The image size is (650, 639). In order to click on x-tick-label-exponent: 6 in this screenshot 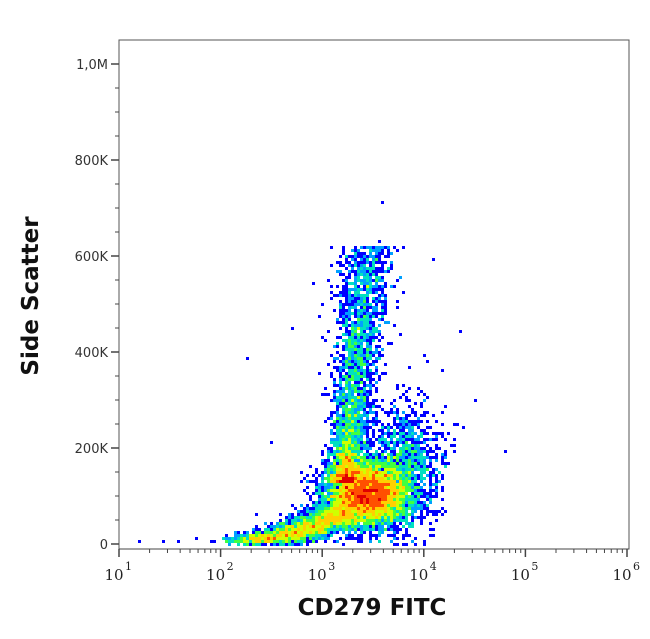, I will do `click(636, 566)`.